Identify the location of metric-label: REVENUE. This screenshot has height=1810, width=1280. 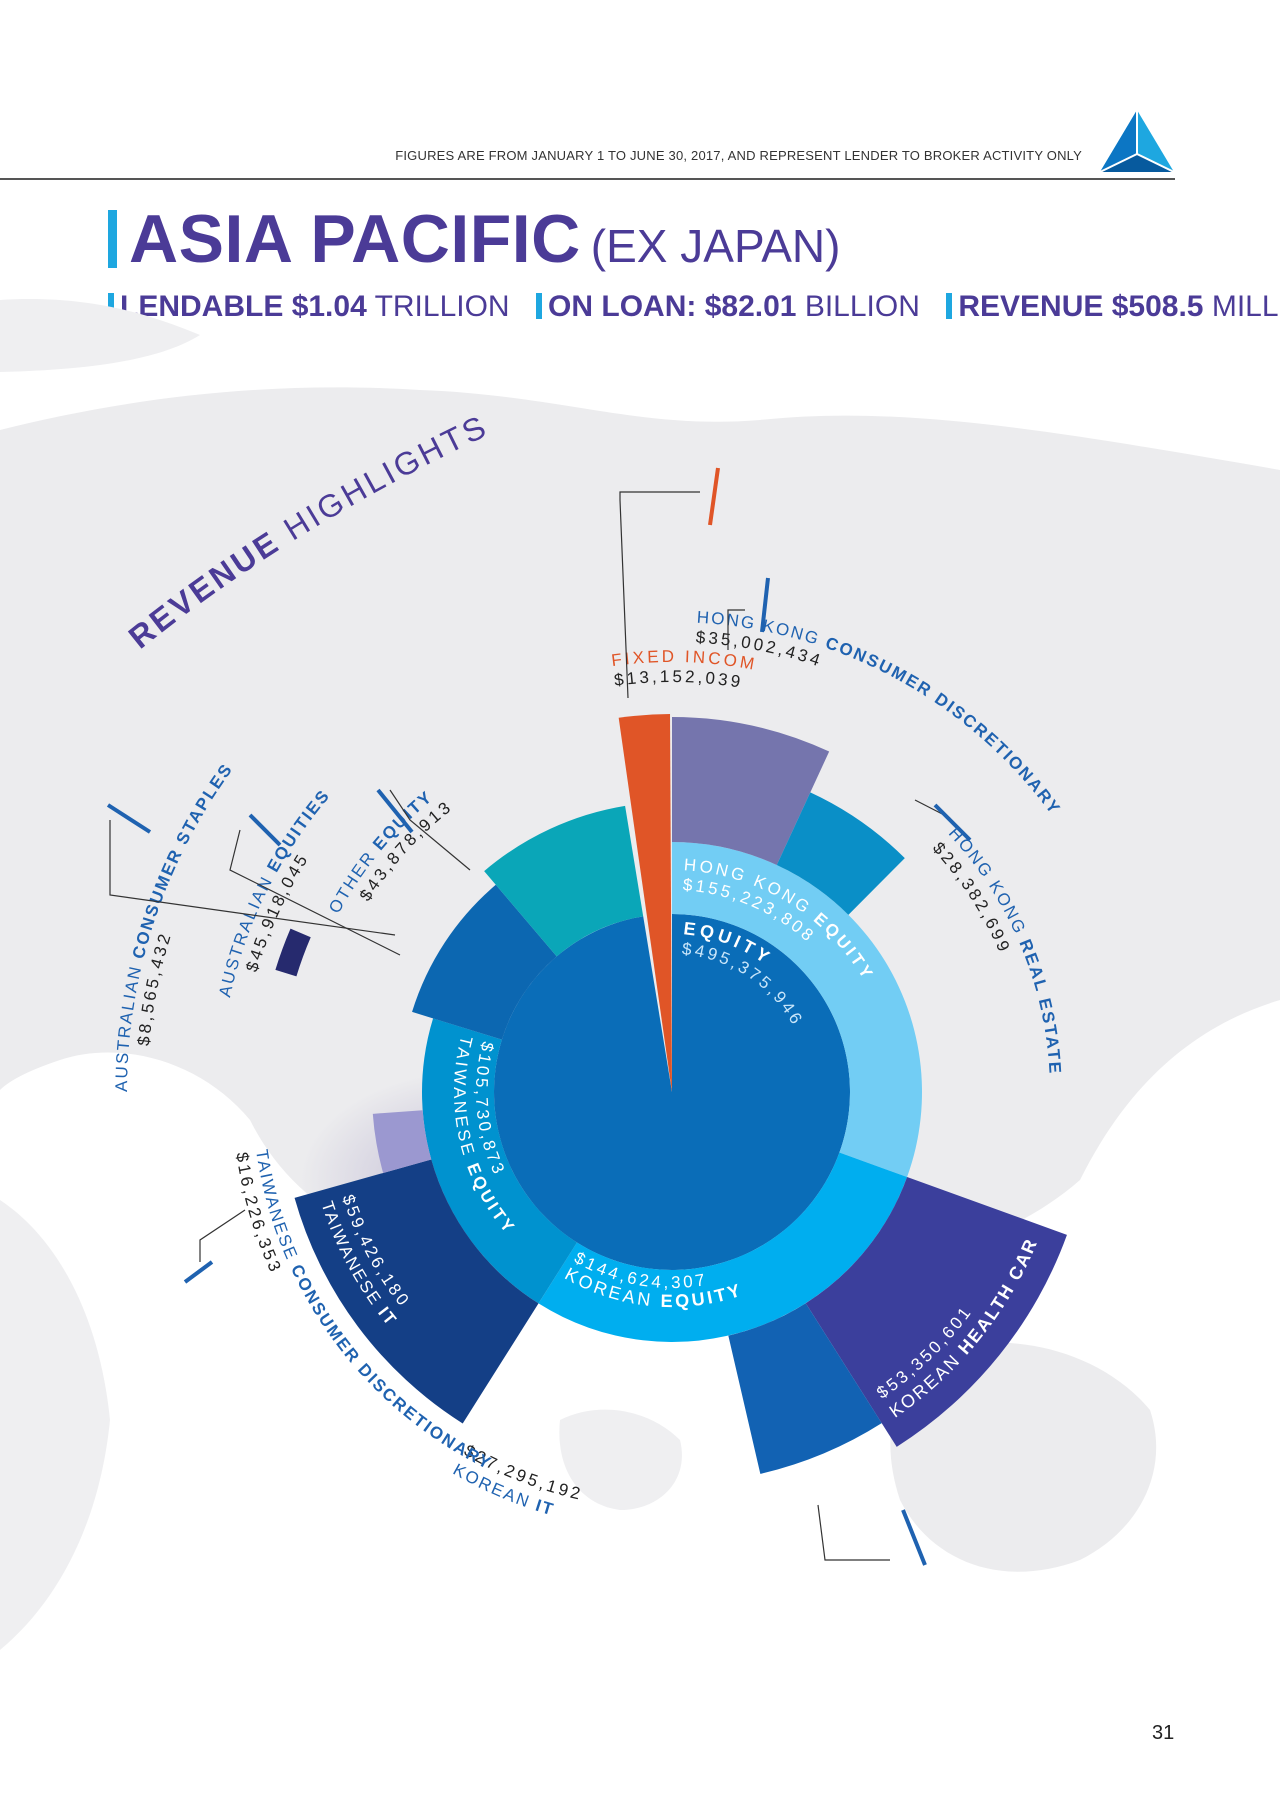
(1031, 306).